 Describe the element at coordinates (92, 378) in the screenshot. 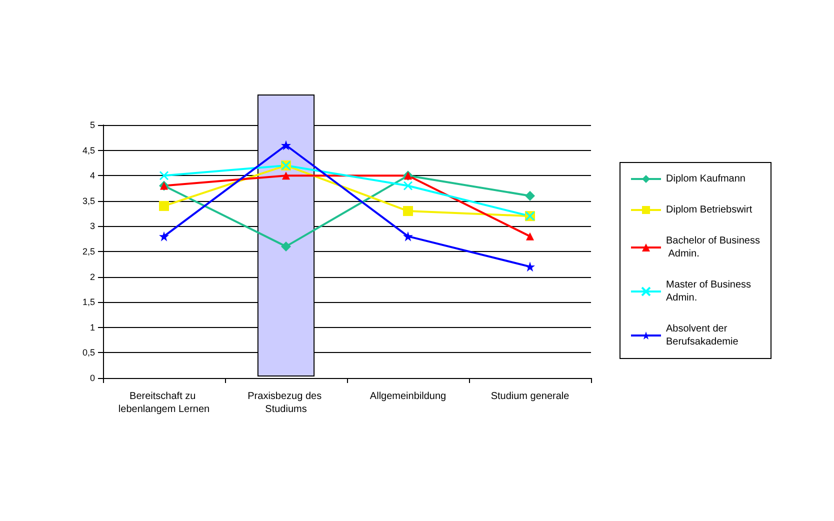

I see `y-tick-label: 0` at that location.